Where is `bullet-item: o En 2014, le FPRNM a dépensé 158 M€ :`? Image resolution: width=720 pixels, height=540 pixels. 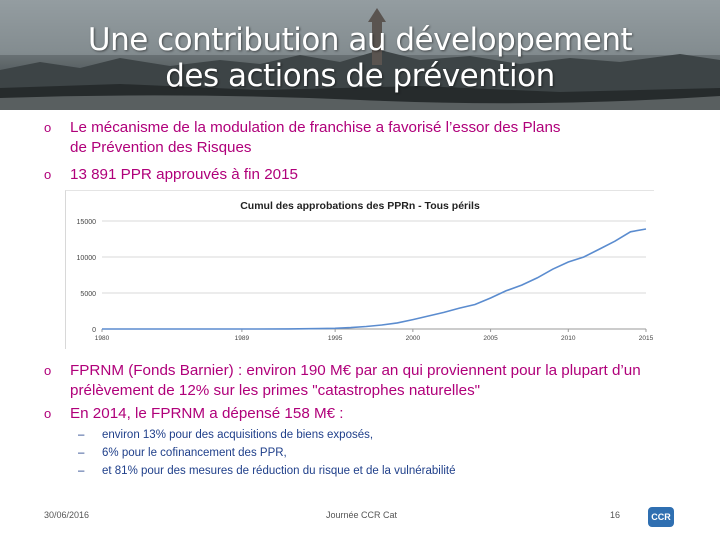 bullet-item: o En 2014, le FPRNM a dépensé 158 M€ : is located at coordinates (364, 414).